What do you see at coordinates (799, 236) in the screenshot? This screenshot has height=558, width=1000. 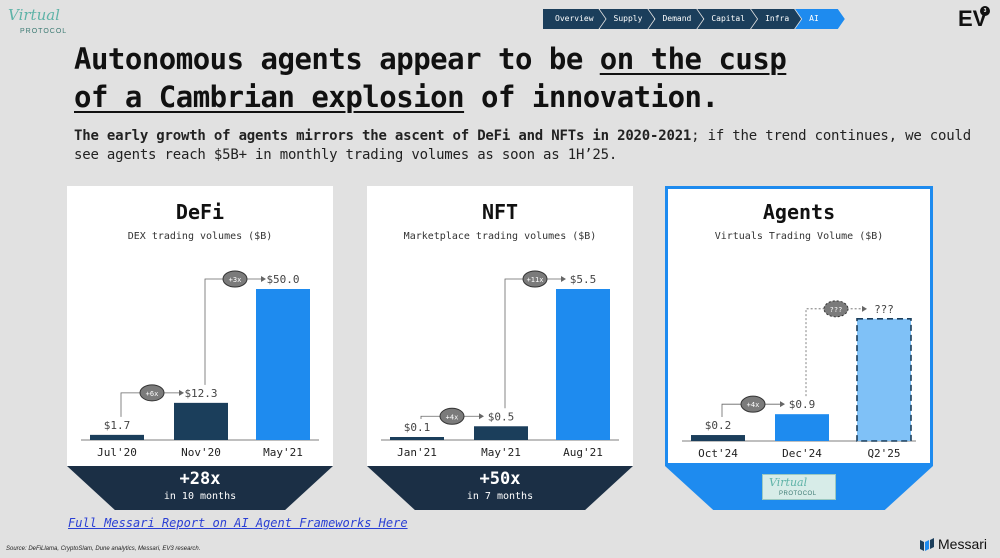 I see `agents-card-subtitle: Virtuals Trading Volume ($B)` at bounding box center [799, 236].